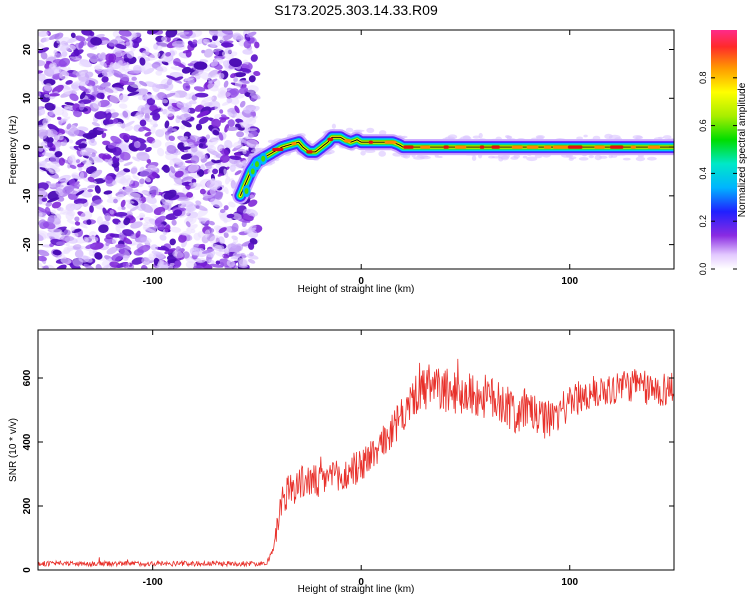 The height and width of the screenshot is (600, 750). Describe the element at coordinates (153, 582) in the screenshot. I see `snr-x-tick-label: -100` at that location.